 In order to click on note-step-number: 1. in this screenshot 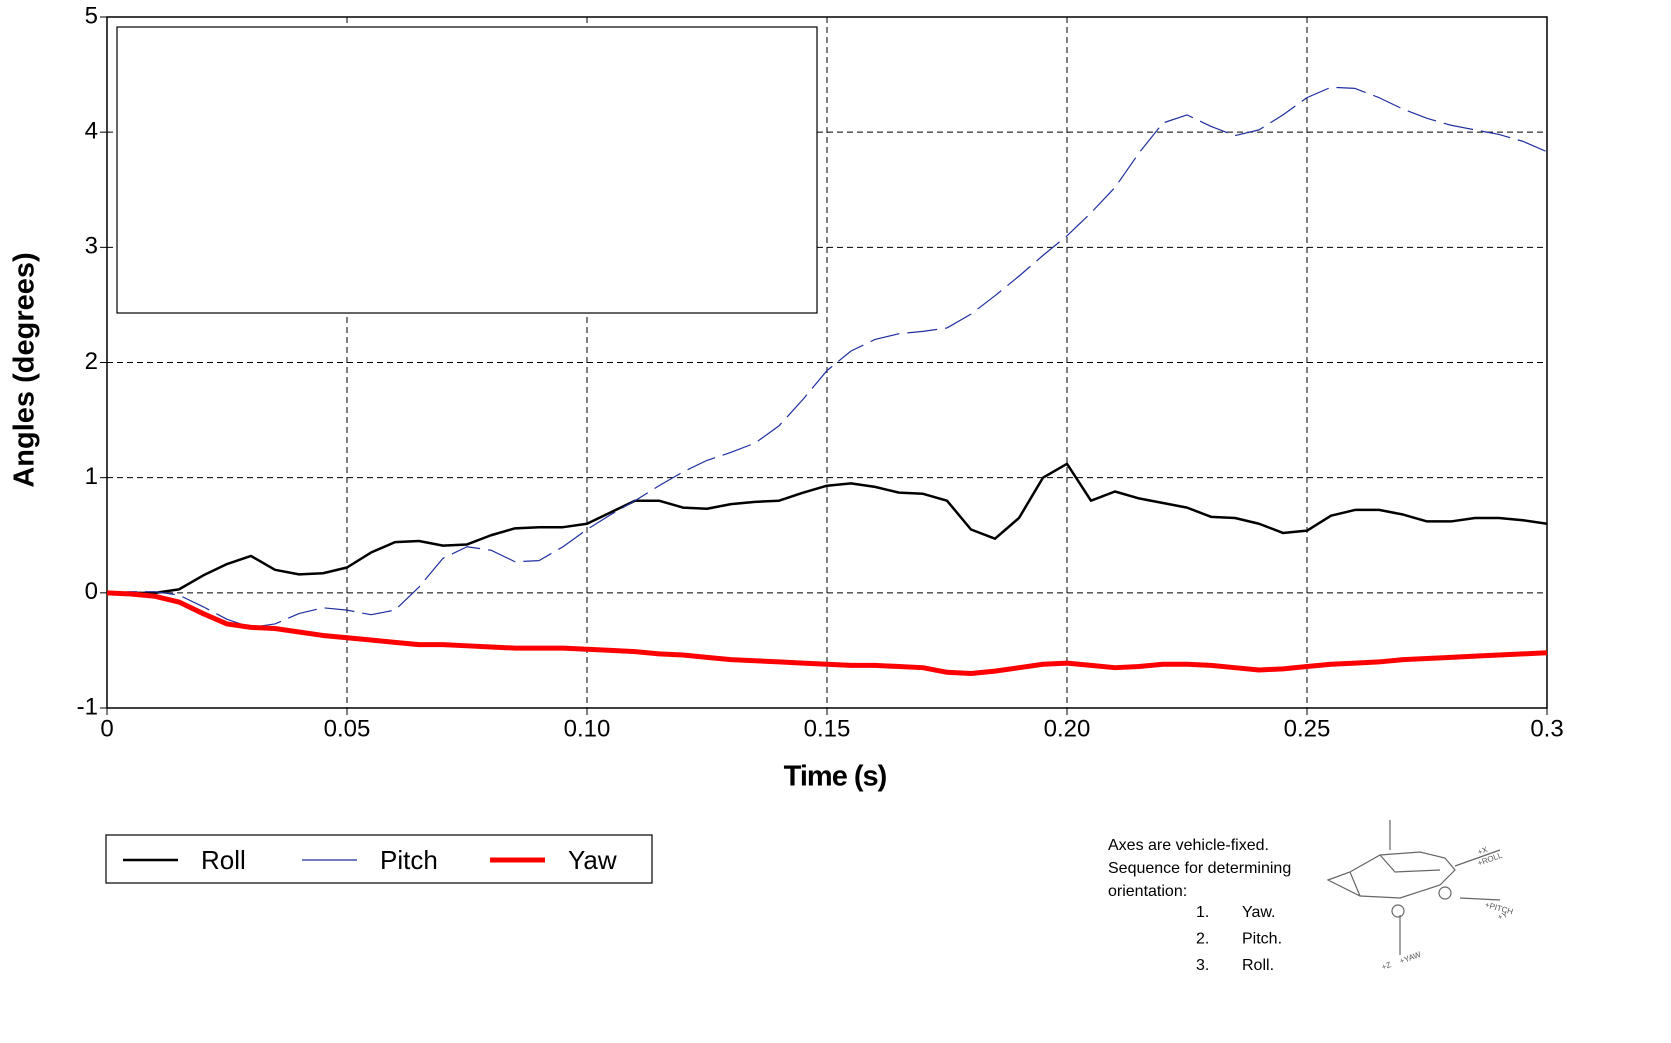, I will do `click(1202, 912)`.